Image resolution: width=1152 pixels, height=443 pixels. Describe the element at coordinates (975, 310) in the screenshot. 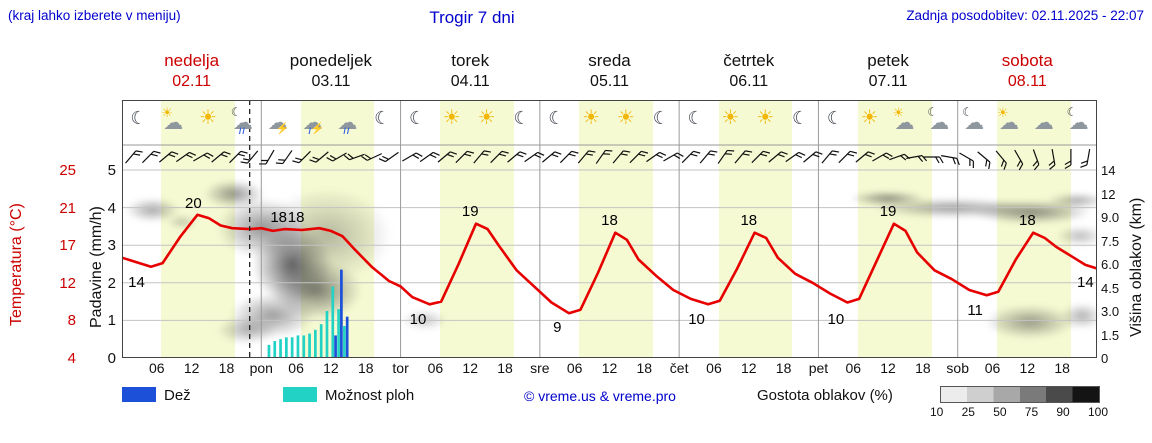

I see `temp-value-label: 11` at that location.